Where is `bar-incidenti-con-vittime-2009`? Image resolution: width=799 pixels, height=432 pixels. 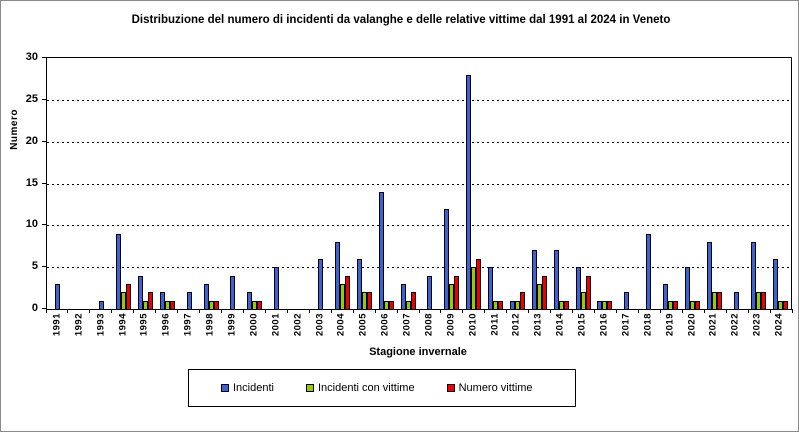
bar-incidenti-con-vittime-2009 is located at coordinates (452, 296).